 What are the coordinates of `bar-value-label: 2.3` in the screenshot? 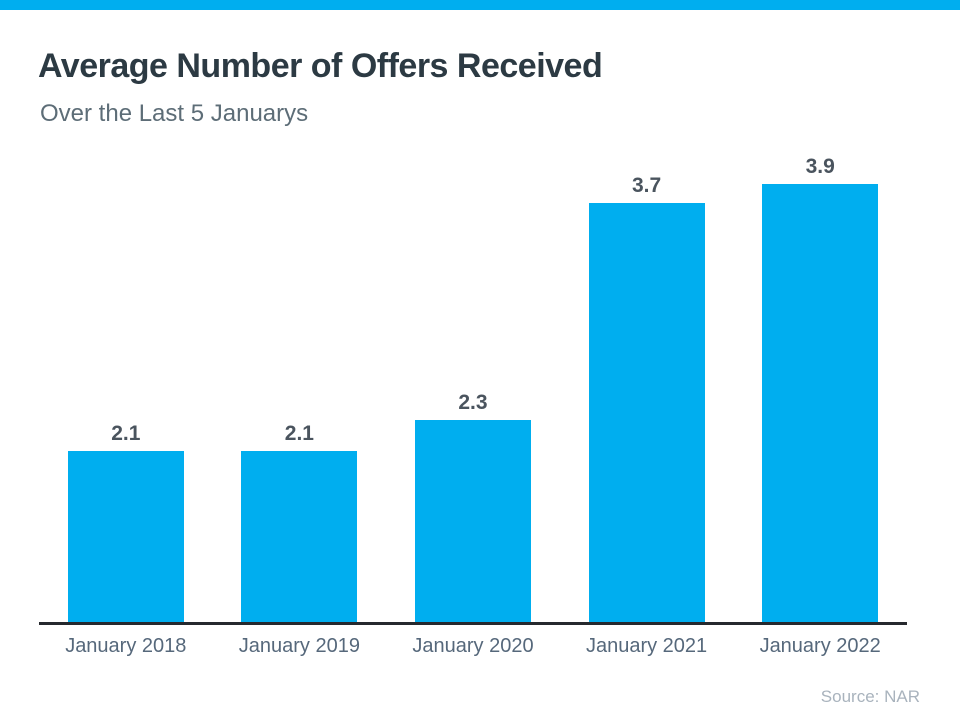 It's located at (473, 403).